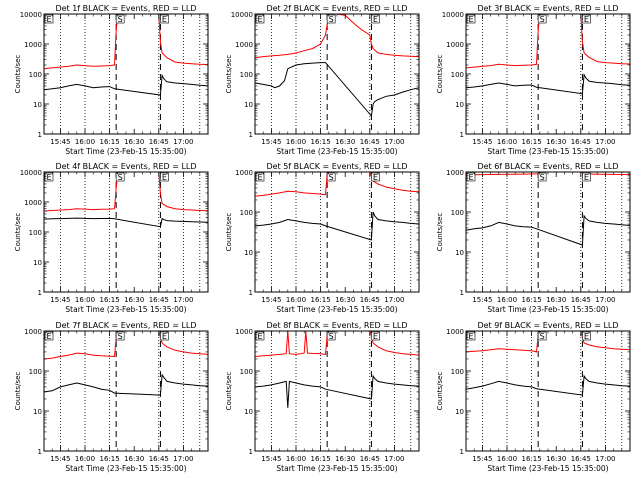 This screenshot has height=480, width=640. I want to click on y-tick-label: 10, so click(37, 263).